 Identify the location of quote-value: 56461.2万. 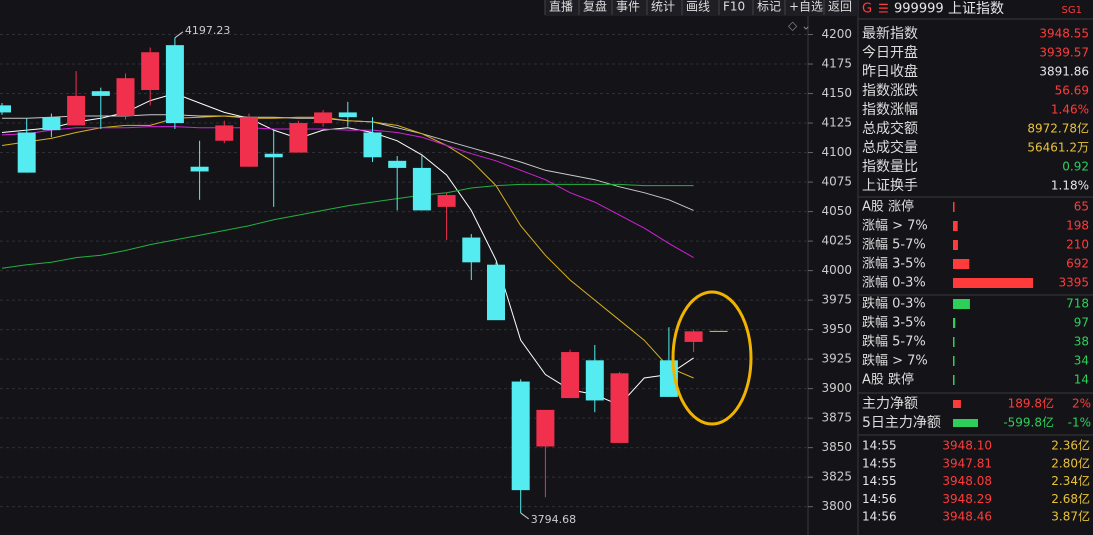
(1058, 148).